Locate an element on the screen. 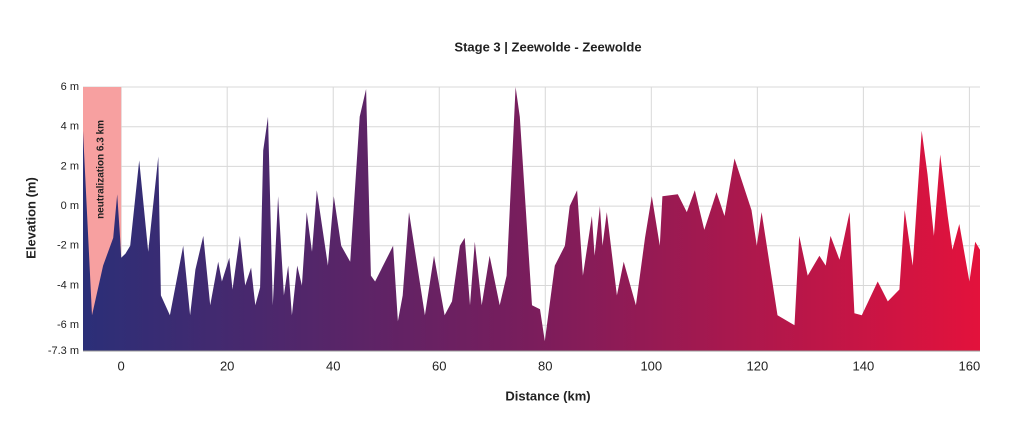 Image resolution: width=1023 pixels, height=435 pixels. y-tick-label: 4 m is located at coordinates (70, 127).